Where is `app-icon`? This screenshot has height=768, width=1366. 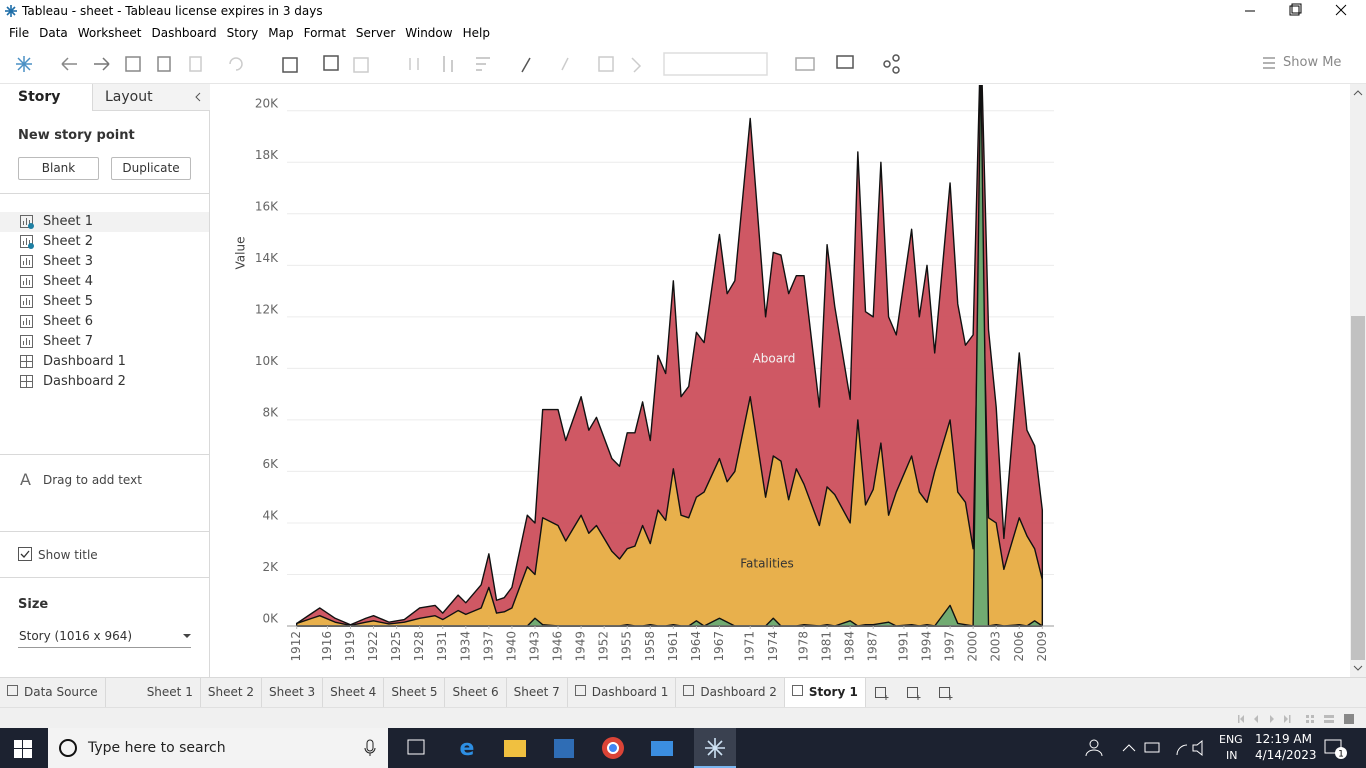
app-icon is located at coordinates (11, 11).